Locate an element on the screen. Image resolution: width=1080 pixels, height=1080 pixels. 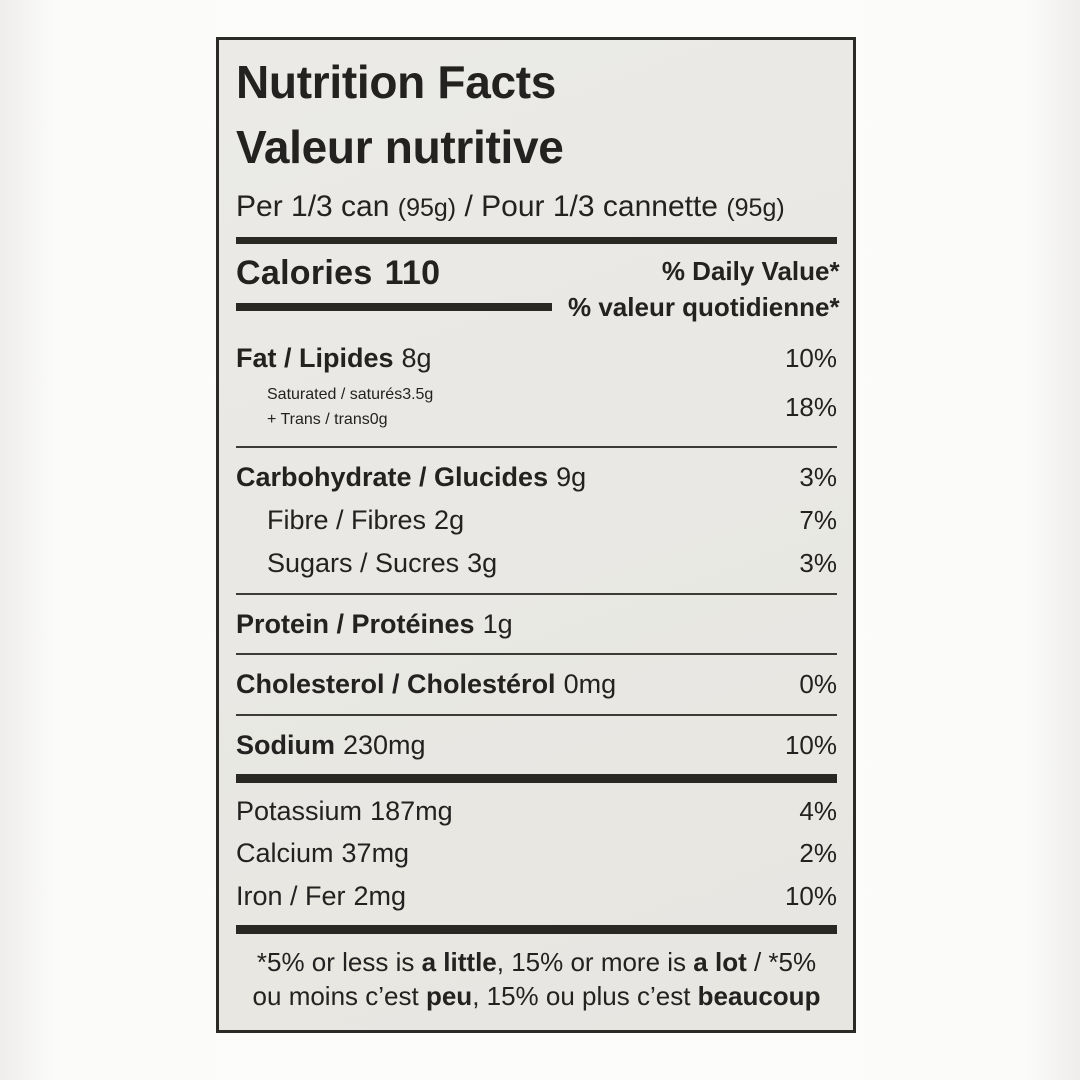
serving-weight-en: (95g) is located at coordinates (427, 207).